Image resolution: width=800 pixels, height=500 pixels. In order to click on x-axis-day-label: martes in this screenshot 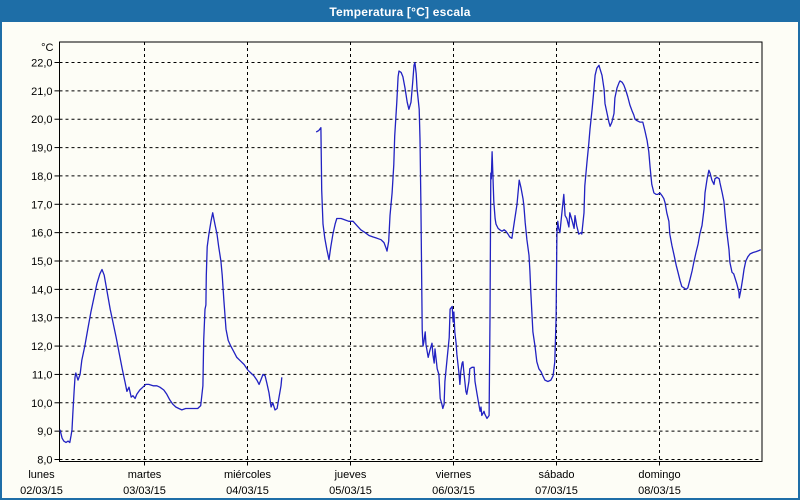, I will do `click(145, 475)`.